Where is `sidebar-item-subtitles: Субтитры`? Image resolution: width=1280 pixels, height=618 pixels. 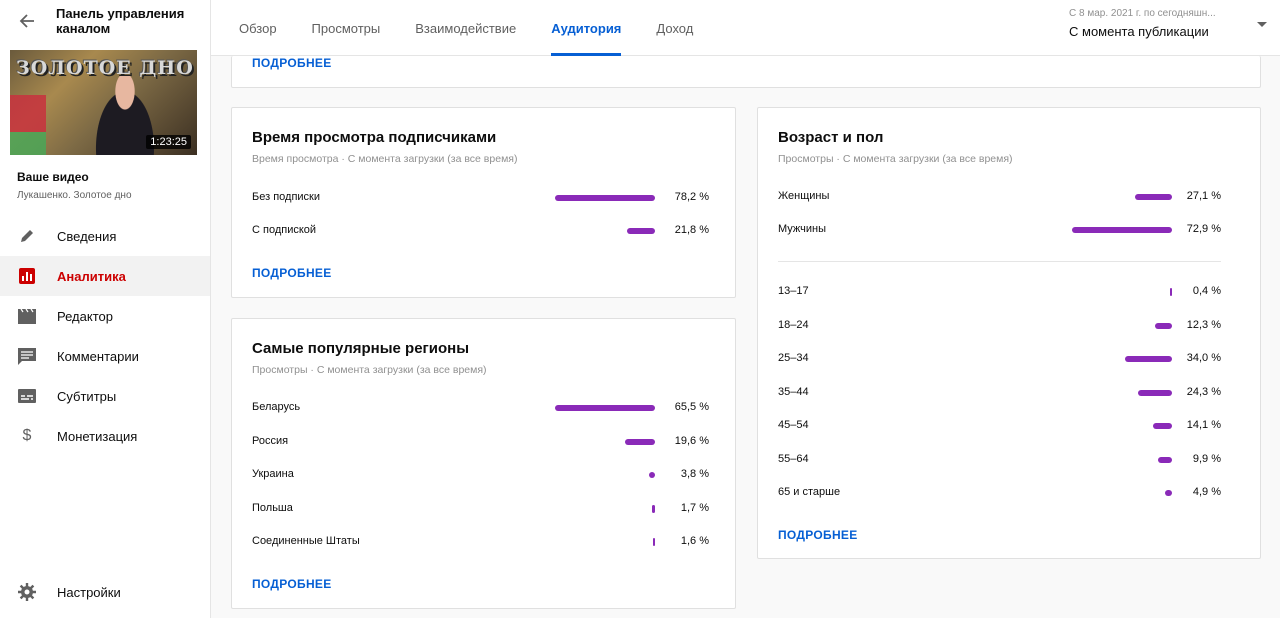 sidebar-item-subtitles: Субтитры is located at coordinates (105, 396).